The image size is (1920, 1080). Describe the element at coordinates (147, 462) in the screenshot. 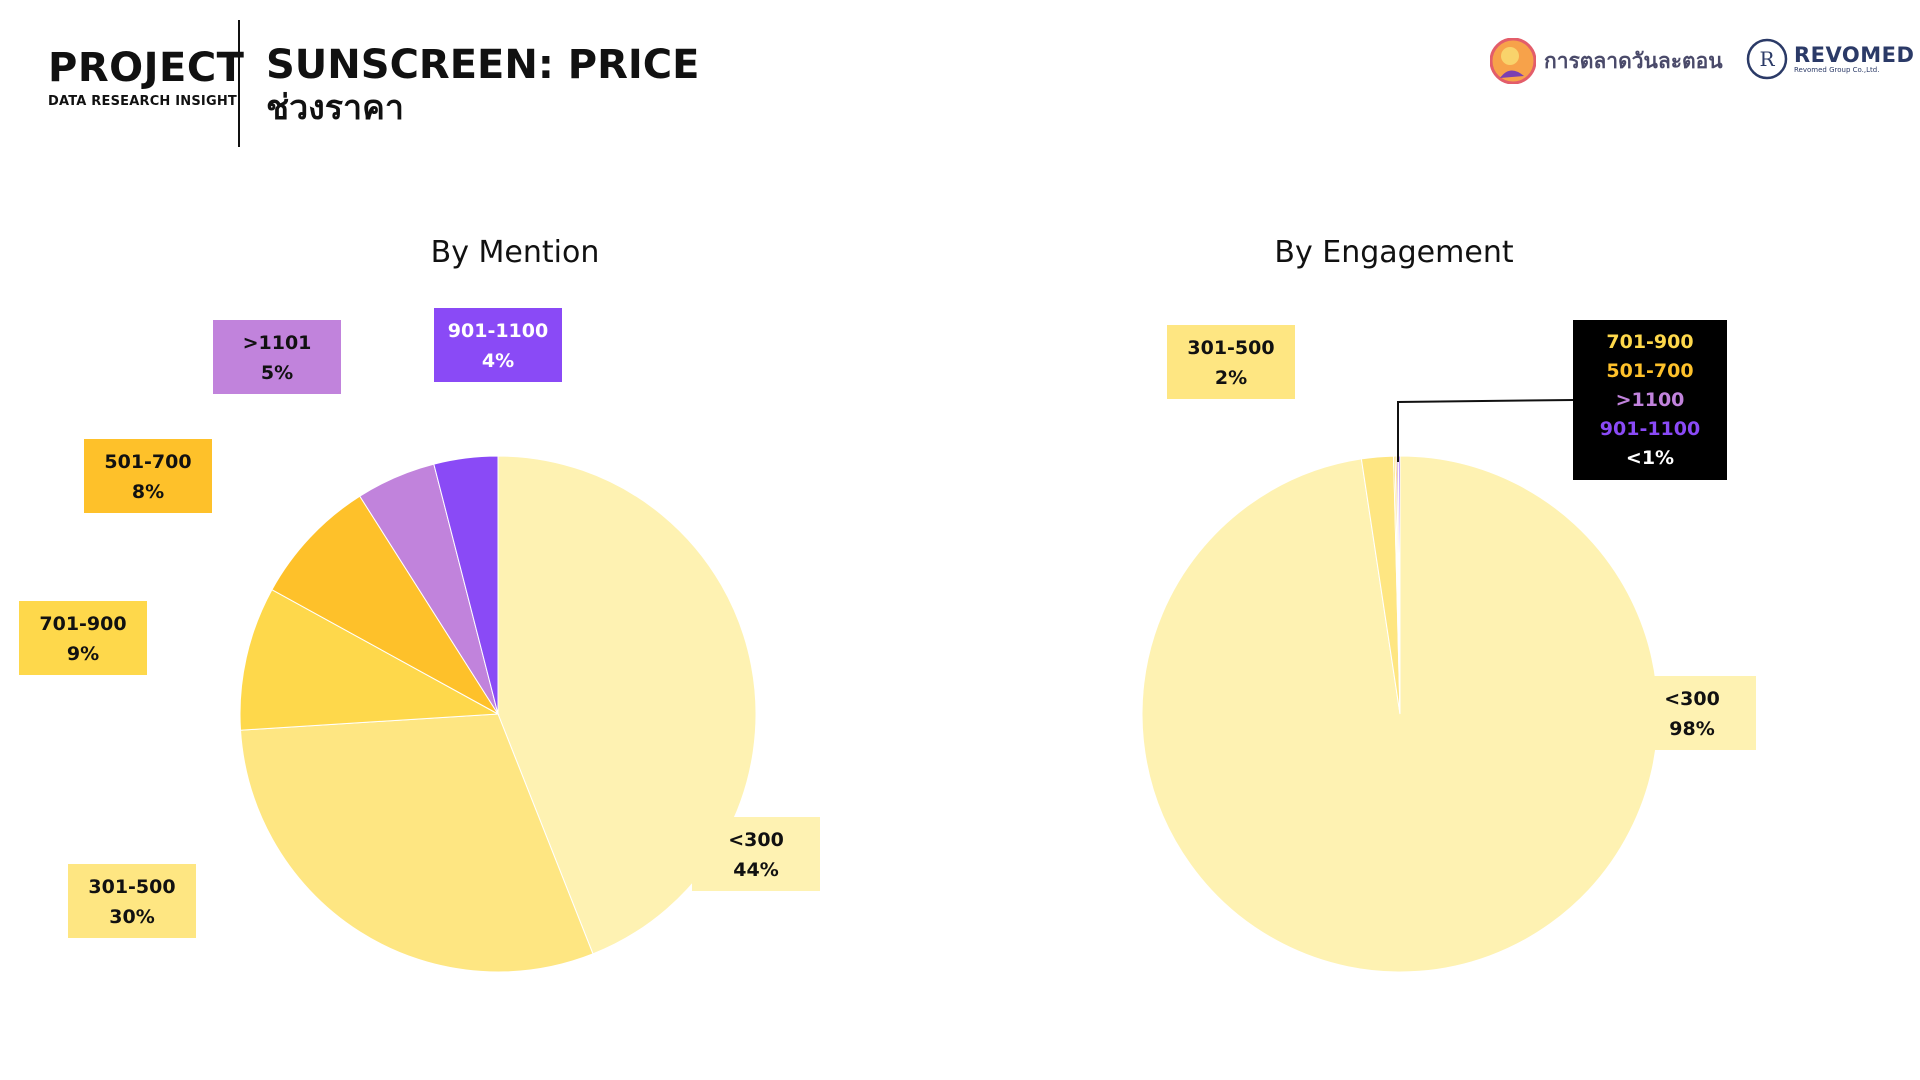

I see `by-mention-label-501-700: 501-700` at that location.